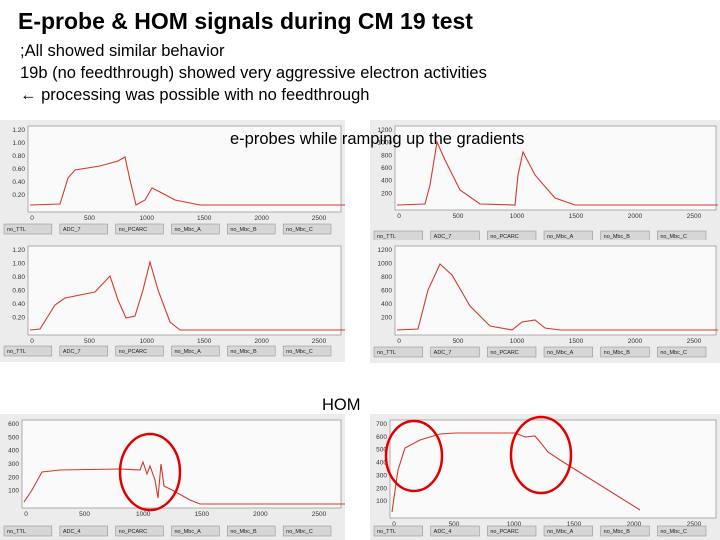  I want to click on y-tick-label: 0.60, so click(18, 291).